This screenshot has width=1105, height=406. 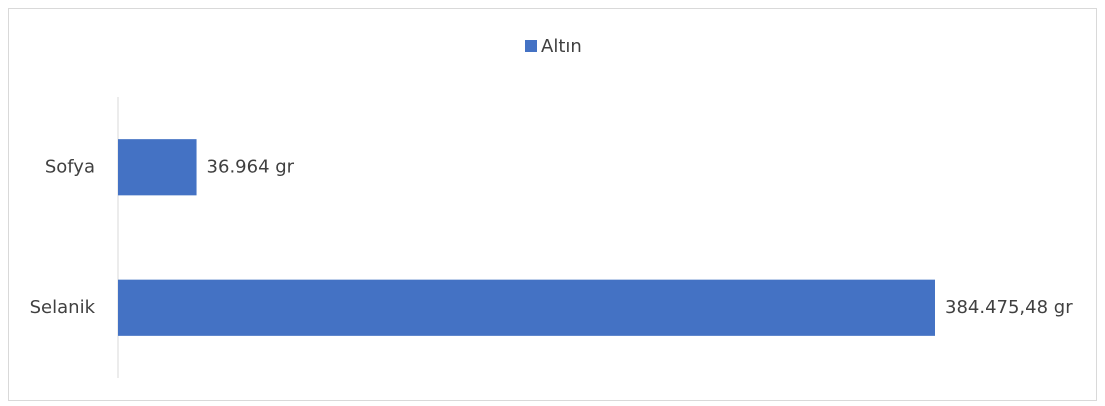 I want to click on legend-swatch, so click(x=531, y=46).